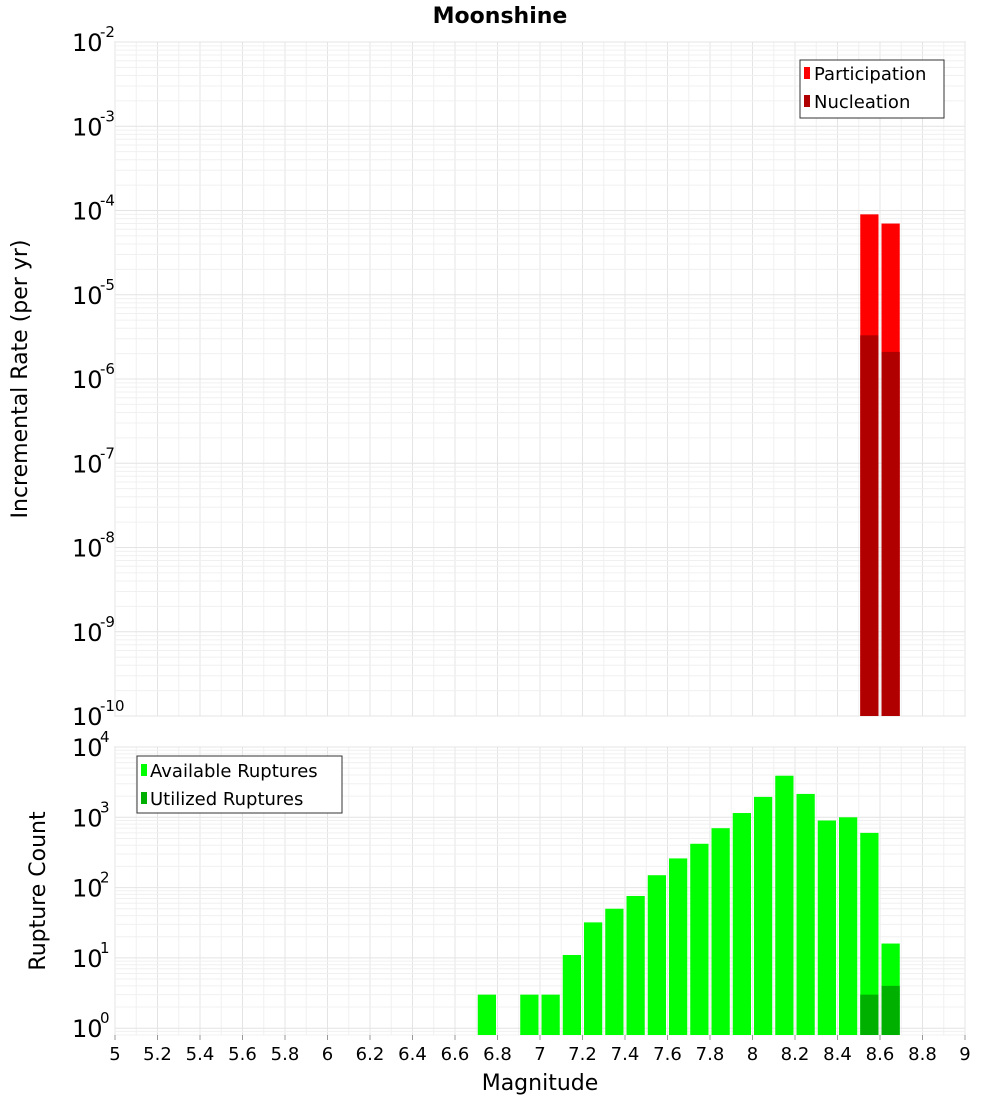 The height and width of the screenshot is (1100, 1000). What do you see at coordinates (285, 1054) in the screenshot?
I see `x-tick-label: 5.8` at bounding box center [285, 1054].